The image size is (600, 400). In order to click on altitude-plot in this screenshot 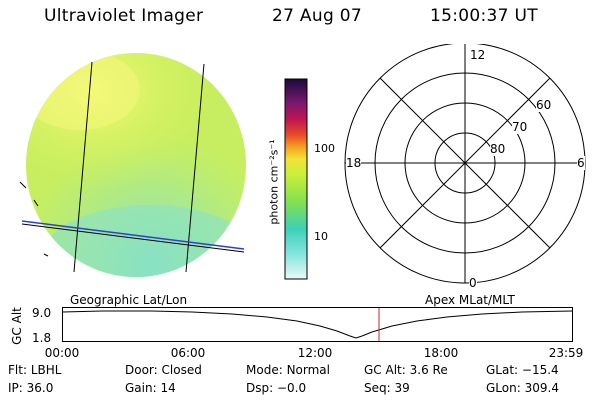, I will do `click(317, 324)`.